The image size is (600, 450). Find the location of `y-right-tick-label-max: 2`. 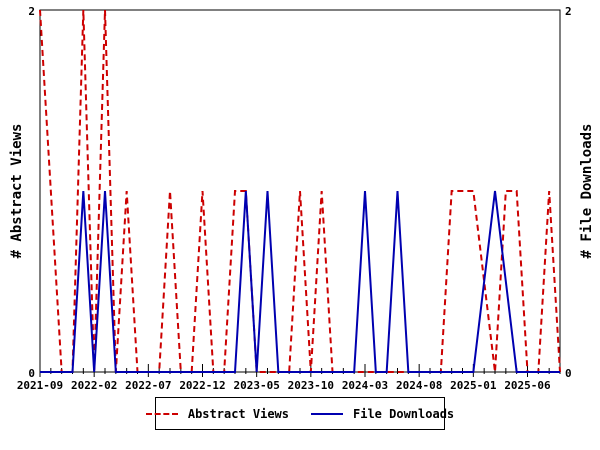

y-right-tick-label-max: 2 is located at coordinates (568, 11).